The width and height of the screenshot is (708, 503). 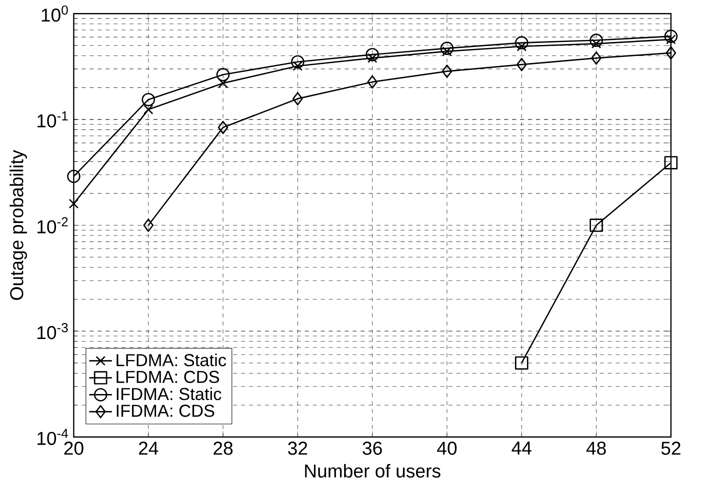 I want to click on x-axis-title: Number of users, so click(x=372, y=471).